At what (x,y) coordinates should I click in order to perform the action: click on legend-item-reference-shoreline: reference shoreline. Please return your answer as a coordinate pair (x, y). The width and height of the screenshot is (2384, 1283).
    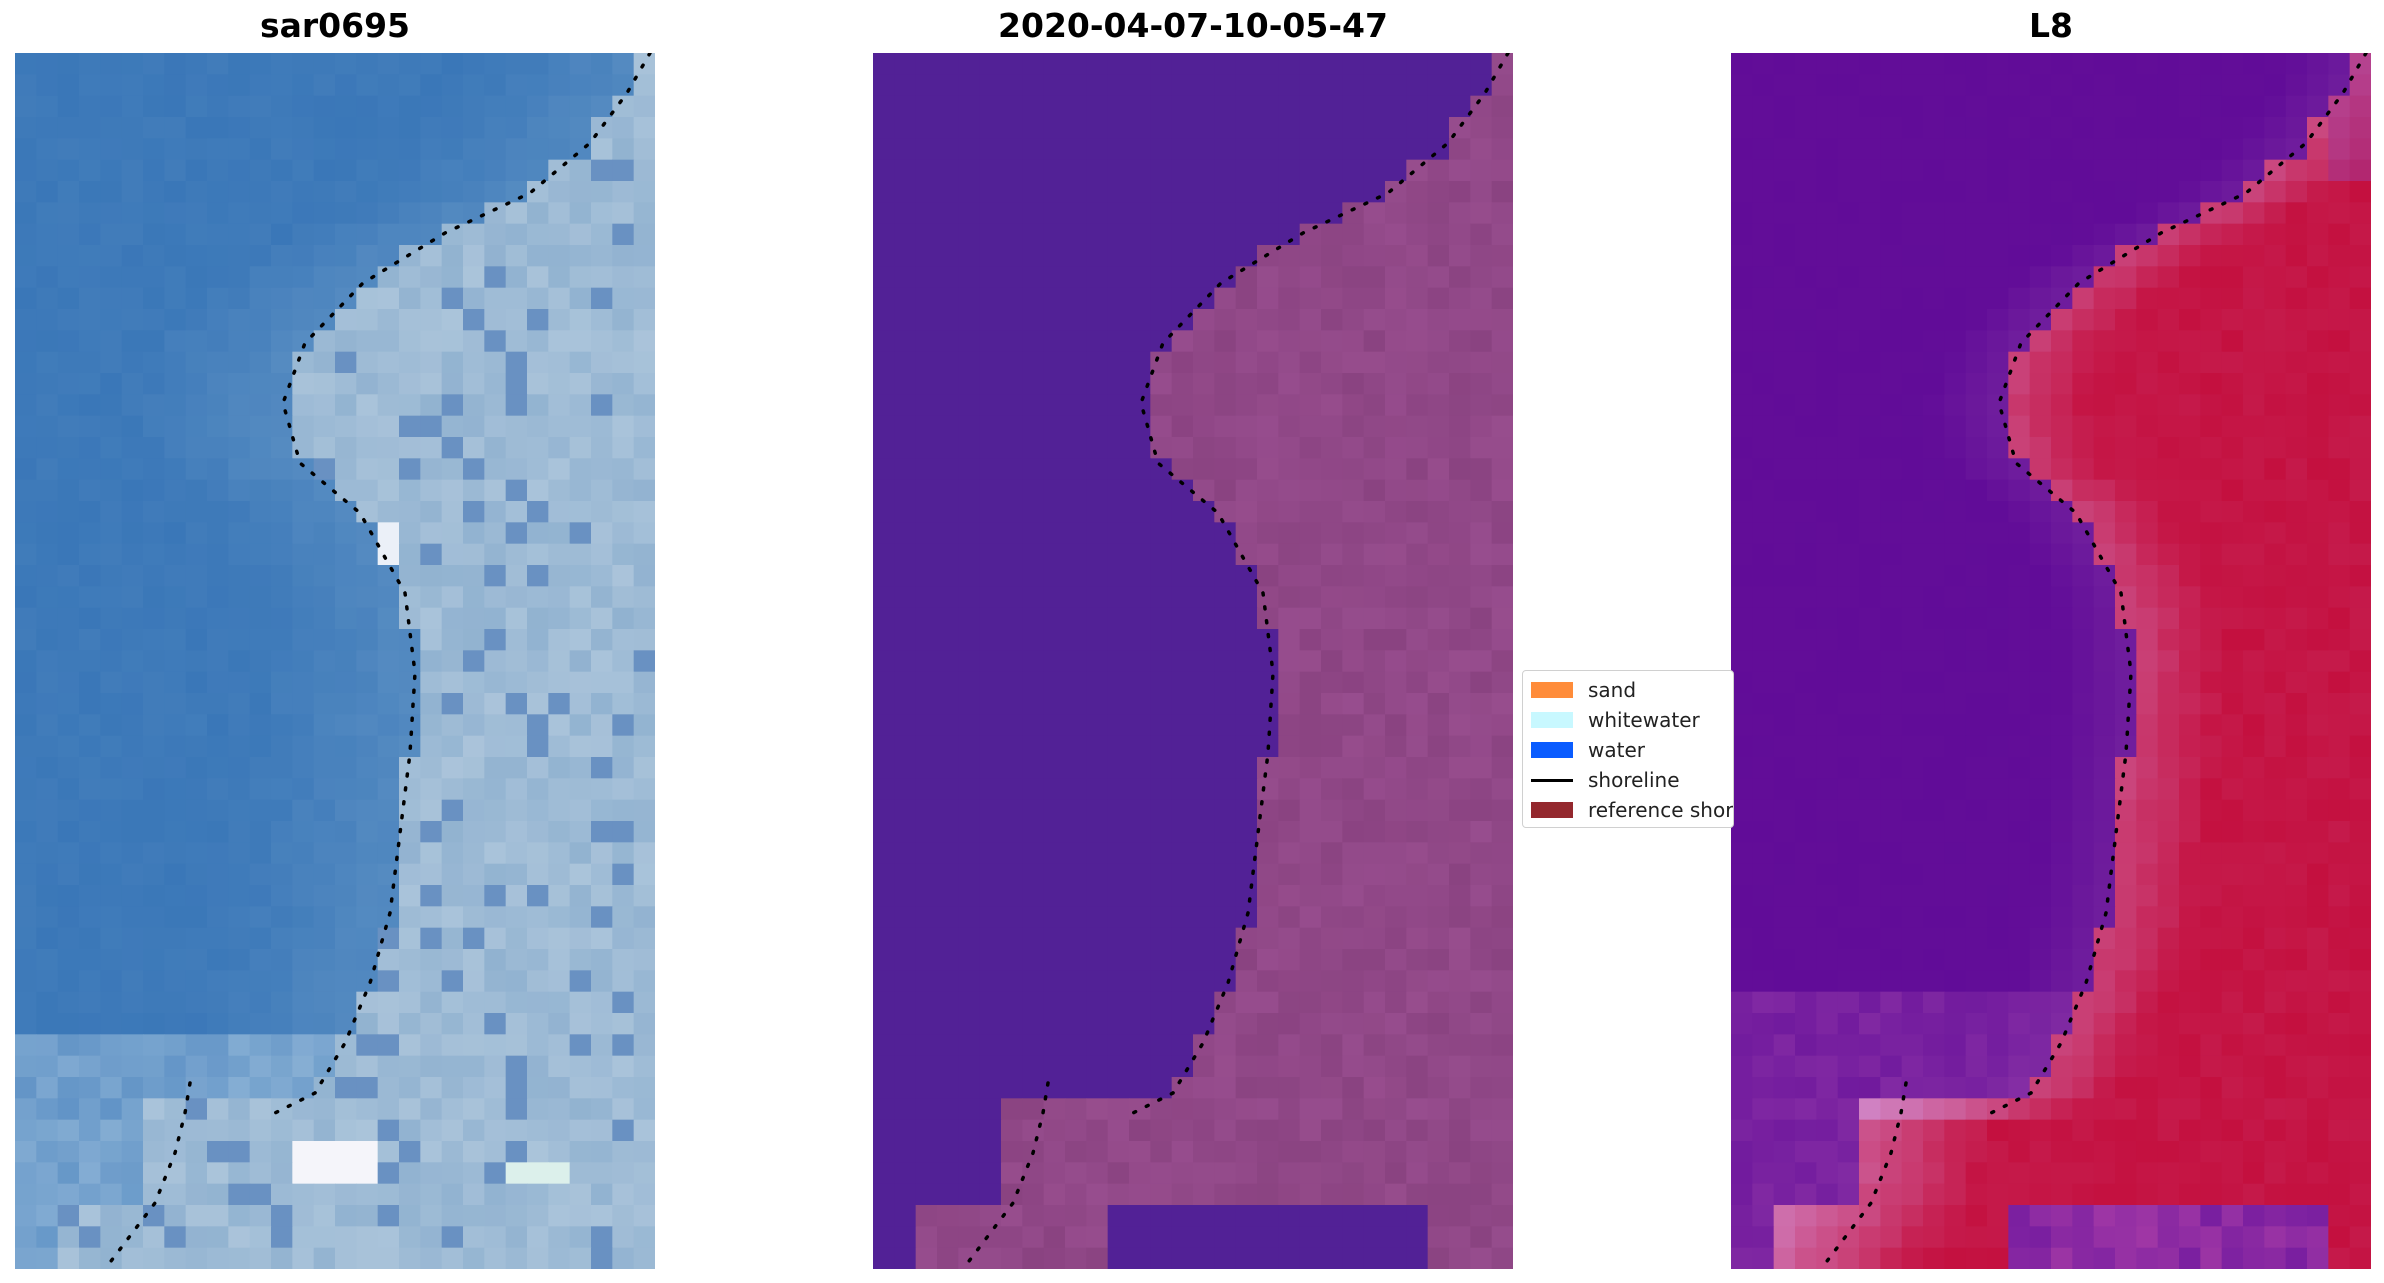
    Looking at the image, I should click on (1632, 810).